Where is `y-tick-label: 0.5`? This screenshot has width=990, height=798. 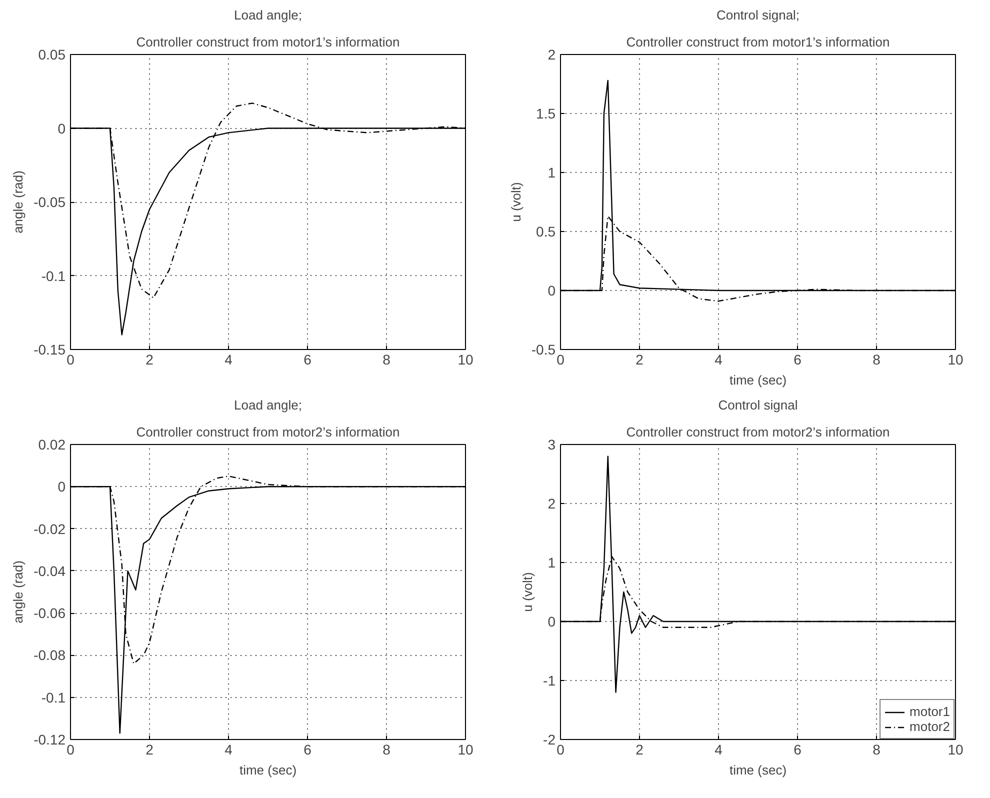 y-tick-label: 0.5 is located at coordinates (546, 232).